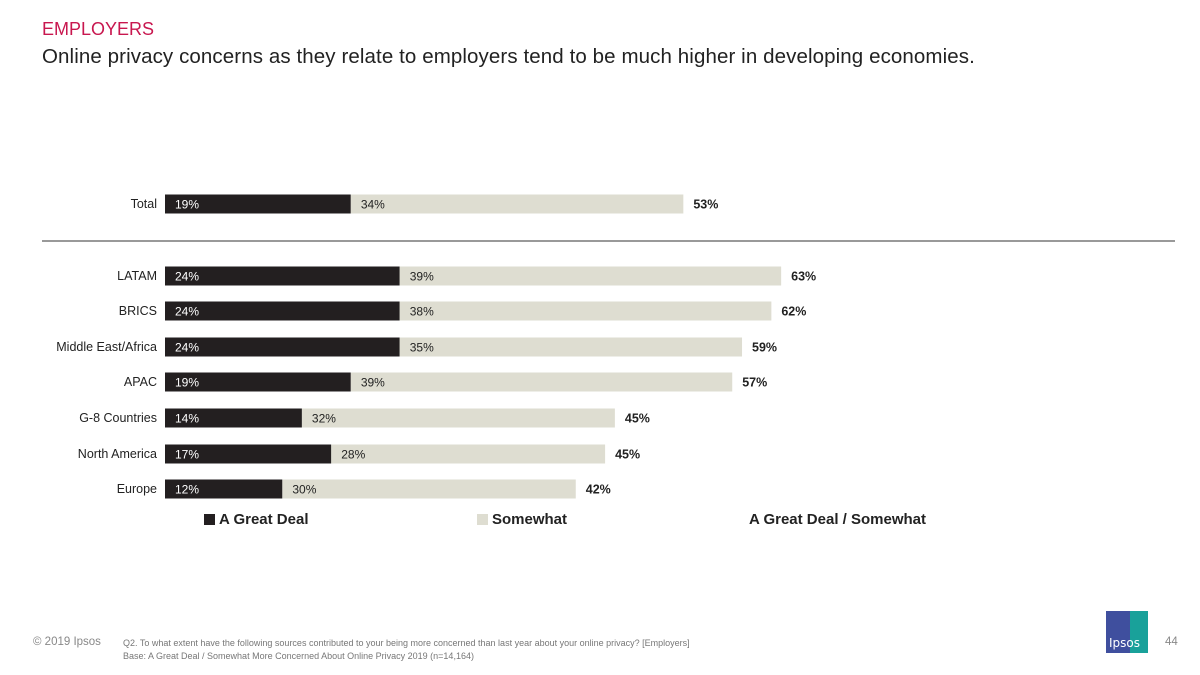 The image size is (1200, 675). I want to click on total-label-europe: 42%, so click(598, 490).